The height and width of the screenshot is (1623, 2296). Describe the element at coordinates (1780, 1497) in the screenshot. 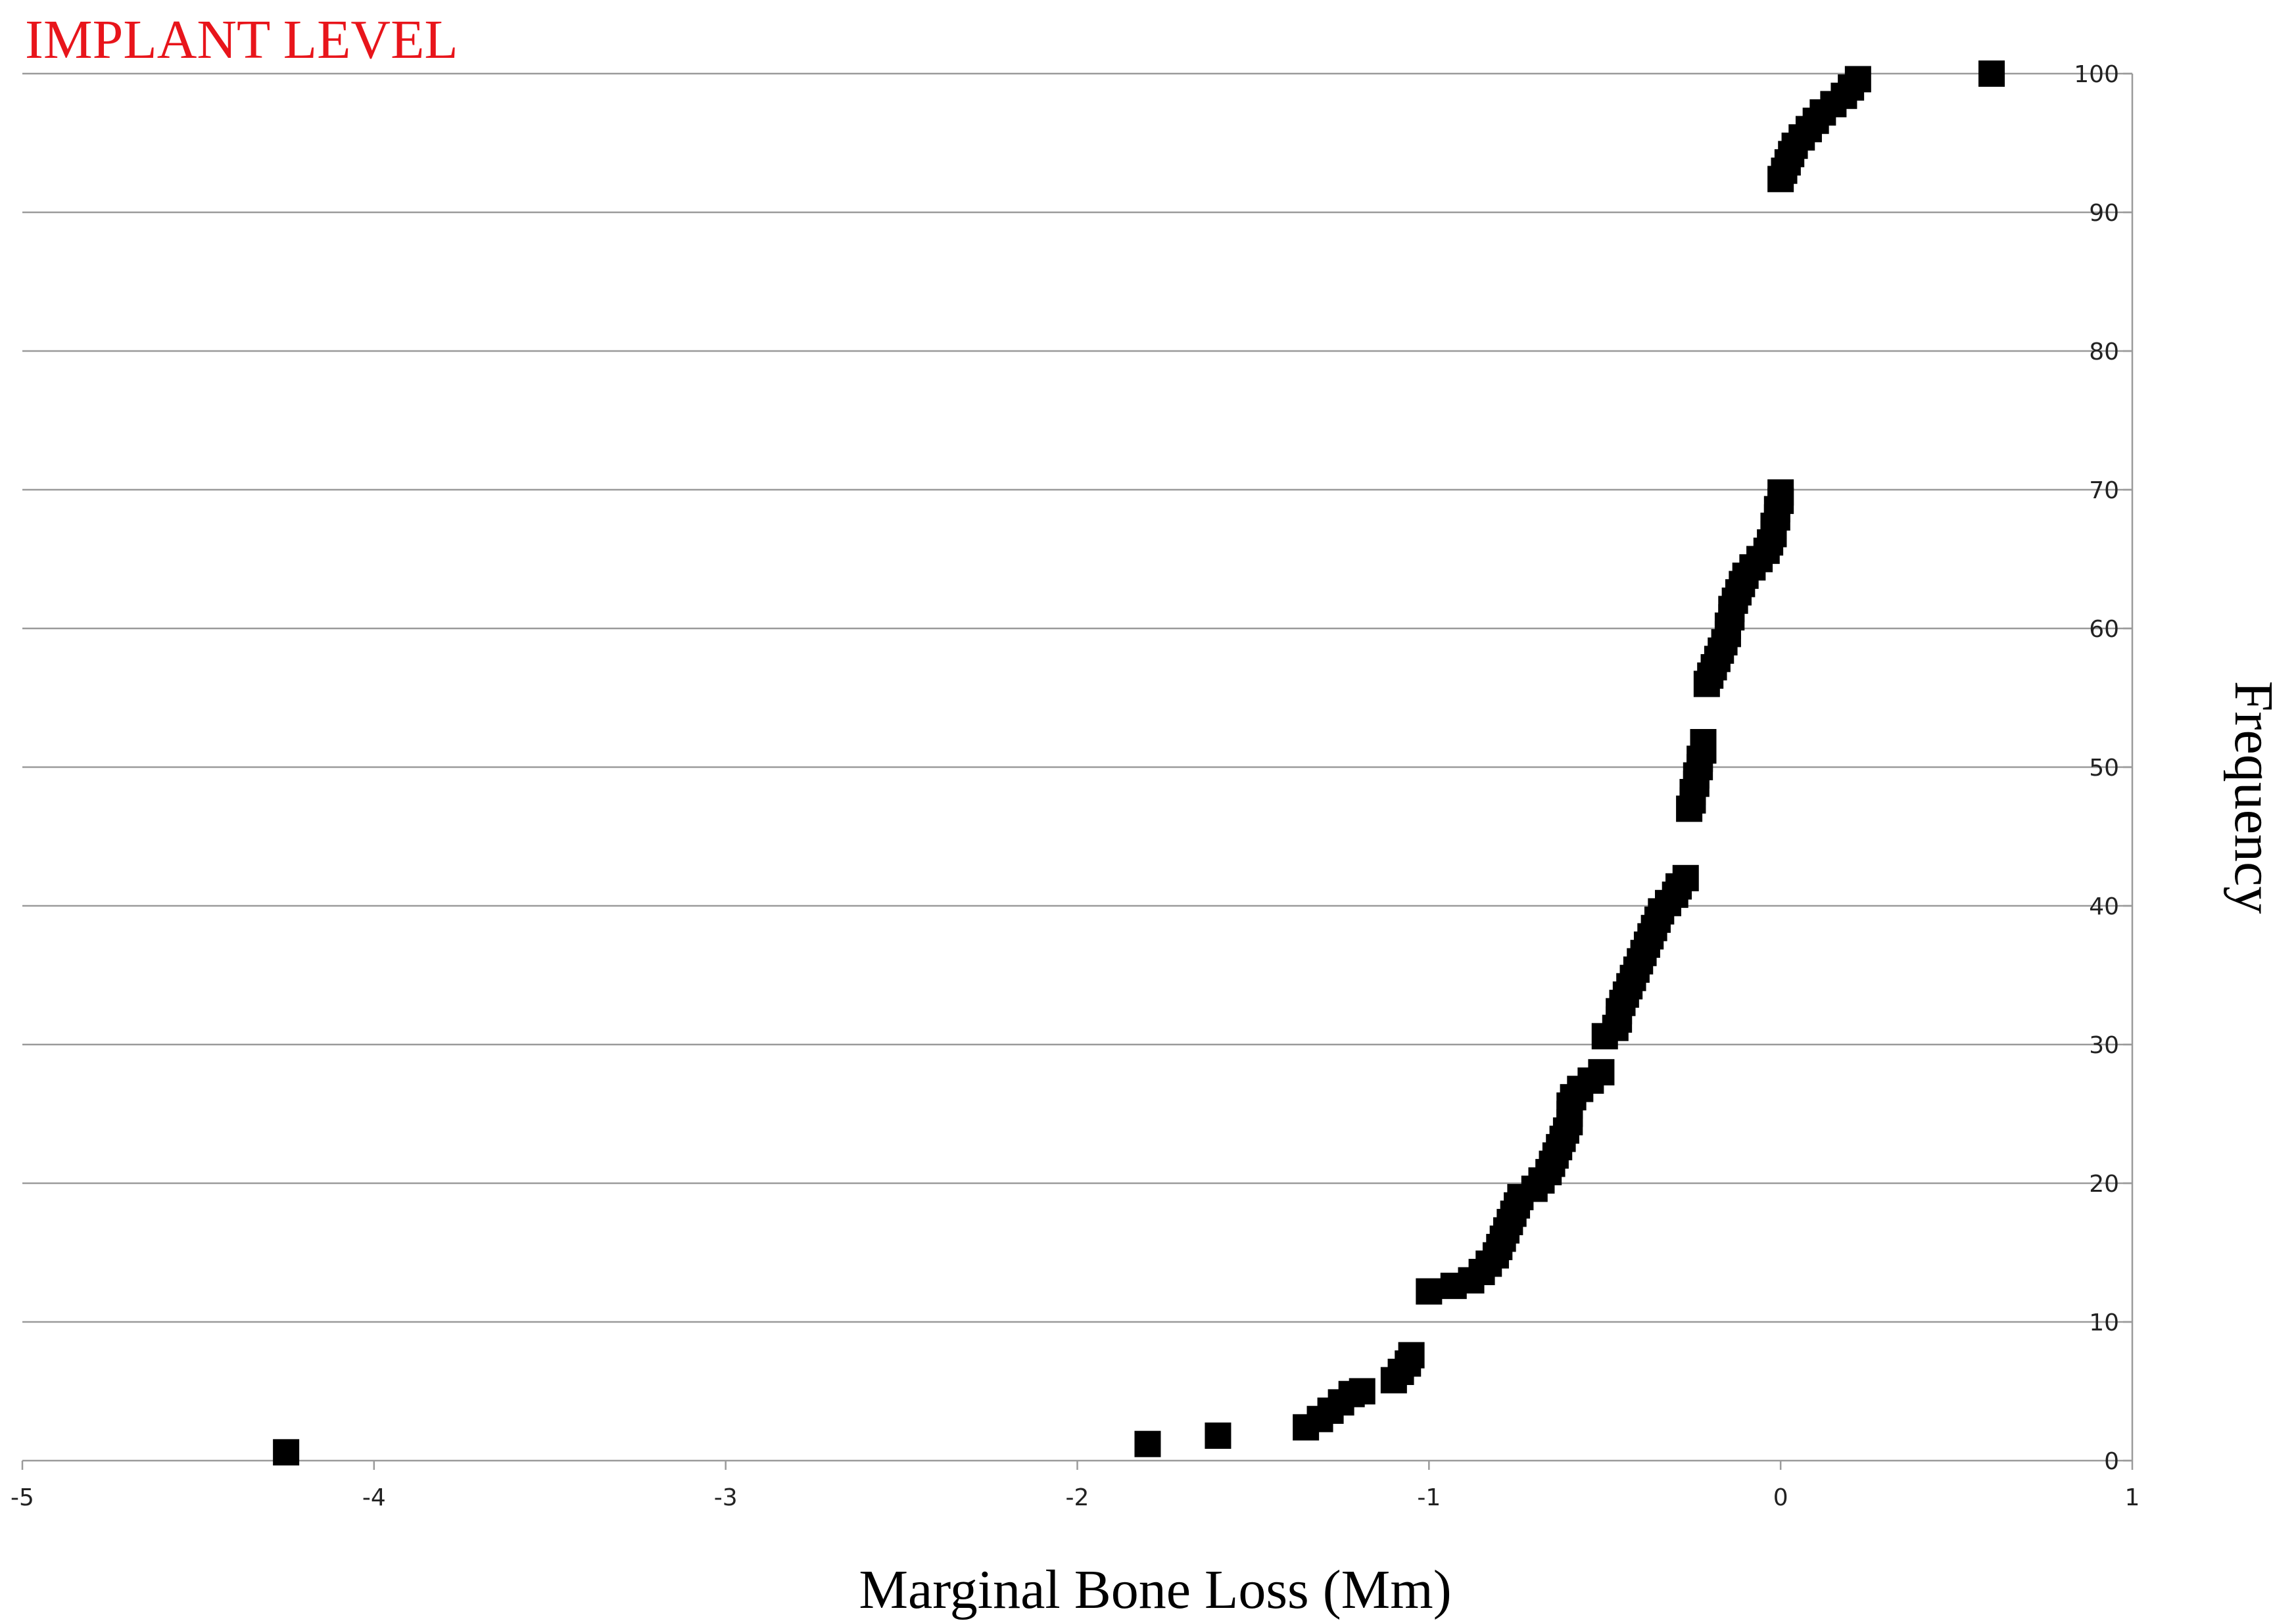

I see `x-tick-label: 0` at that location.